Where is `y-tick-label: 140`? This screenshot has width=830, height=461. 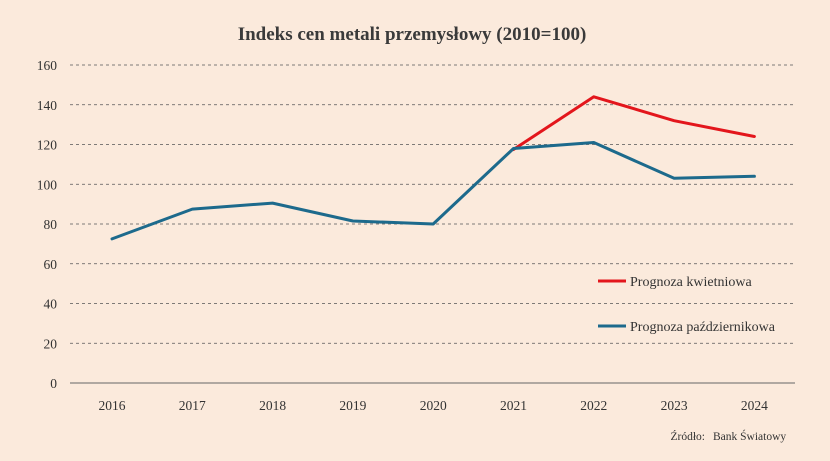 y-tick-label: 140 is located at coordinates (47, 105).